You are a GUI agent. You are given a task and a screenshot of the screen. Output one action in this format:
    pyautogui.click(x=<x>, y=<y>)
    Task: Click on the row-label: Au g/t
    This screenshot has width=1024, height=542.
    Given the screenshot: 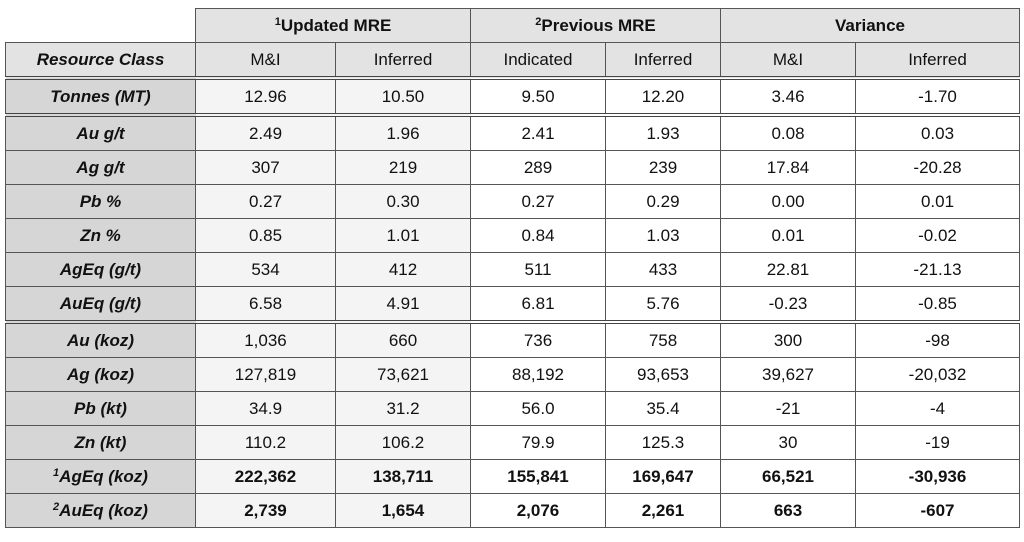 What is the action you would take?
    pyautogui.click(x=100, y=132)
    